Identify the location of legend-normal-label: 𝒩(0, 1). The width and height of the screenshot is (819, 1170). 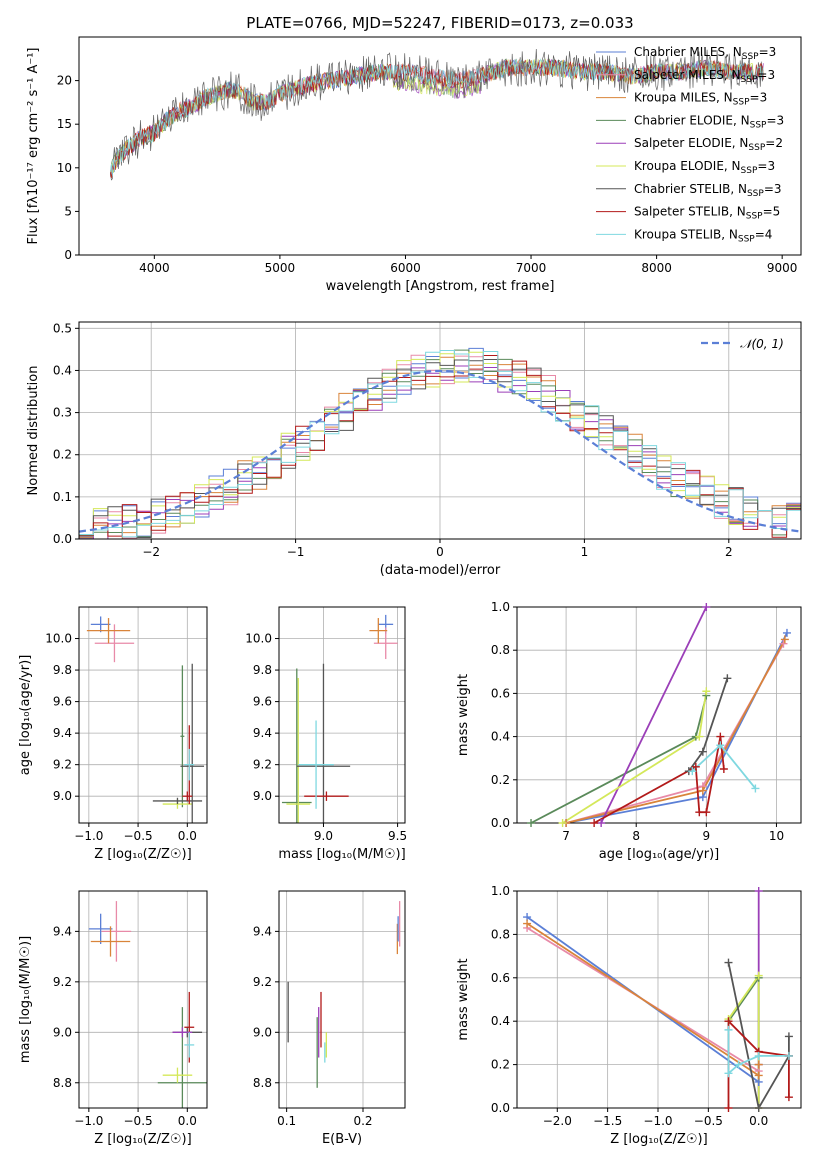
(762, 344).